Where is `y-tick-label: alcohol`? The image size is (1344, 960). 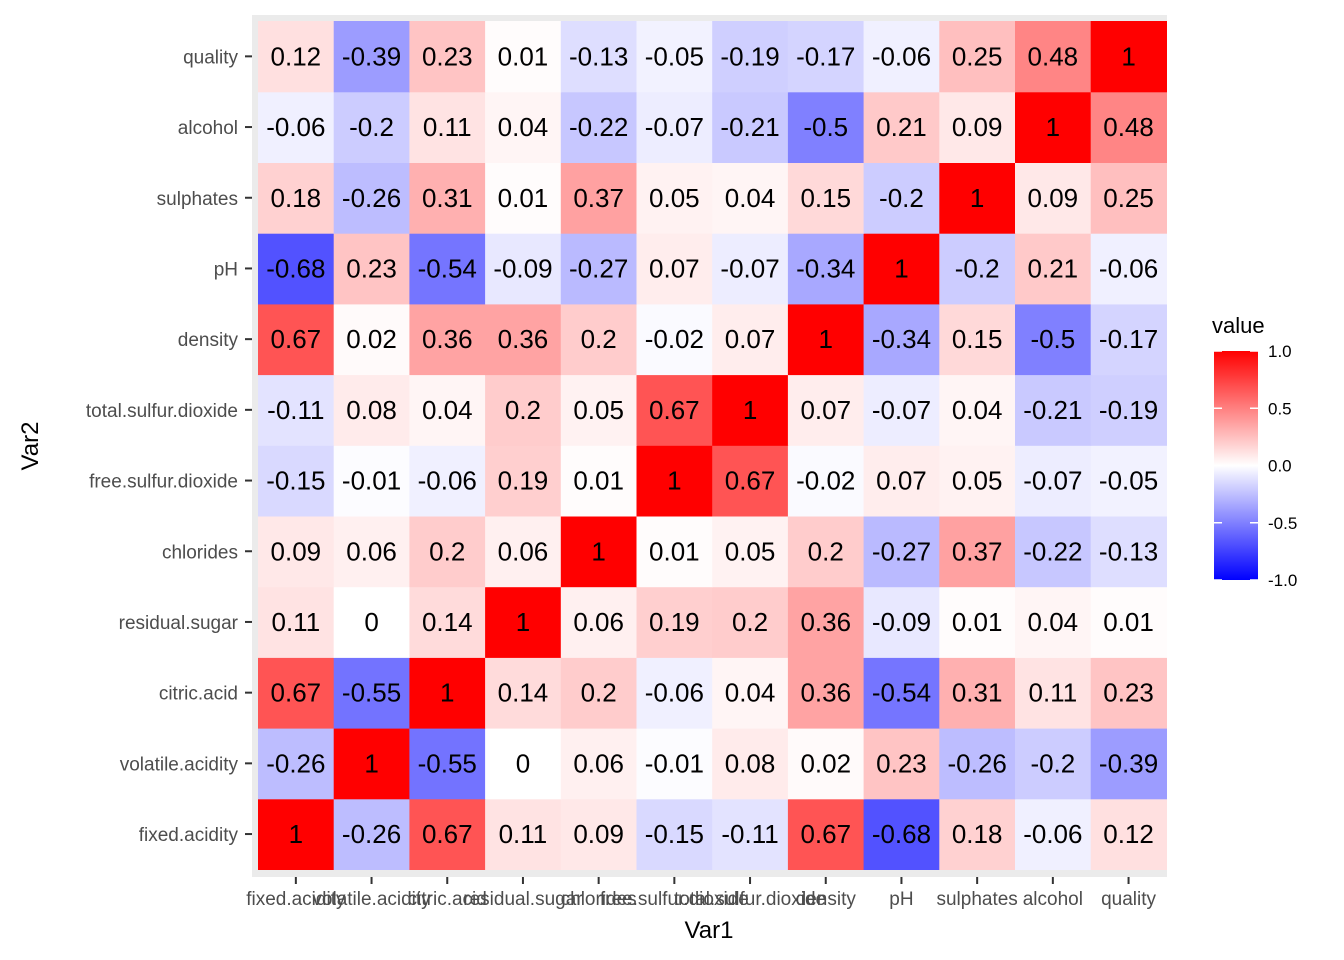 y-tick-label: alcohol is located at coordinates (208, 128).